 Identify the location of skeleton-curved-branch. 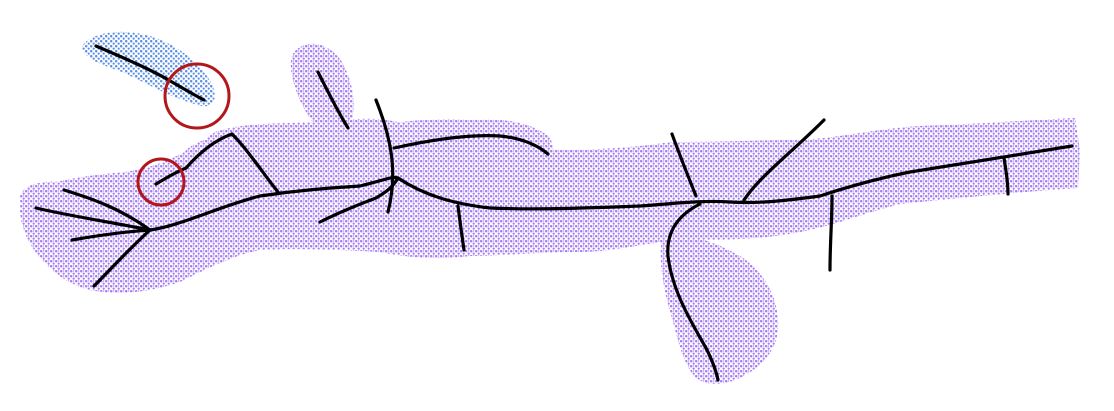
(471, 145).